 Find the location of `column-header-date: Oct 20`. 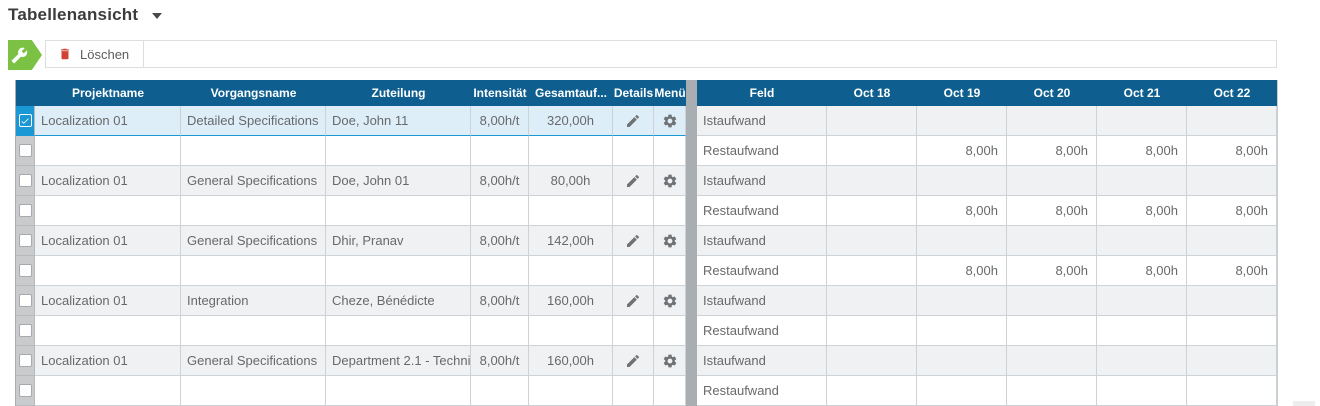

column-header-date: Oct 20 is located at coordinates (1052, 93).